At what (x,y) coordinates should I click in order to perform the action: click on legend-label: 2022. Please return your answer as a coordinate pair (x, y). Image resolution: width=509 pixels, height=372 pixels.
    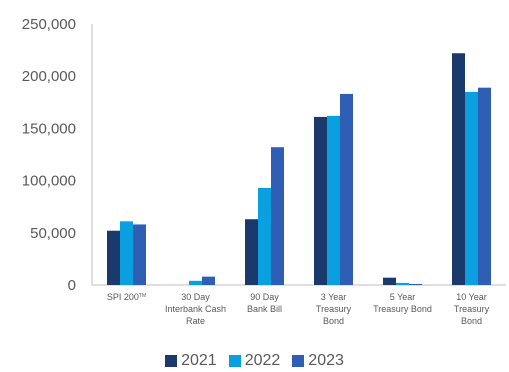
    Looking at the image, I should click on (262, 360).